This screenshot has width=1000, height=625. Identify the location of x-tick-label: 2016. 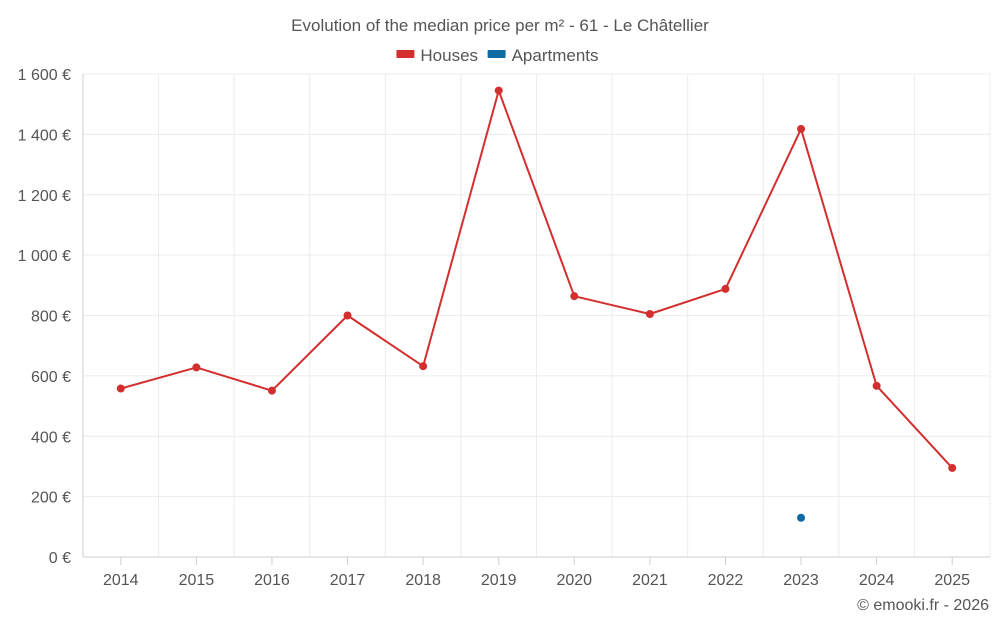
(272, 580).